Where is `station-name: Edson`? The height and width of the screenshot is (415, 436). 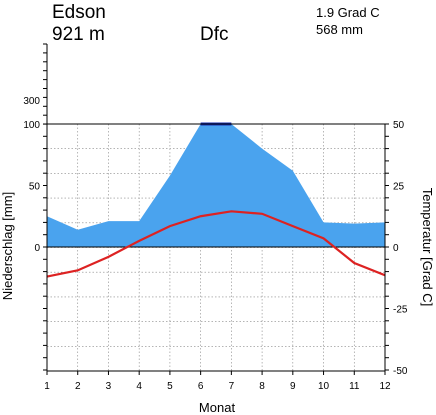 station-name: Edson is located at coordinates (79, 12).